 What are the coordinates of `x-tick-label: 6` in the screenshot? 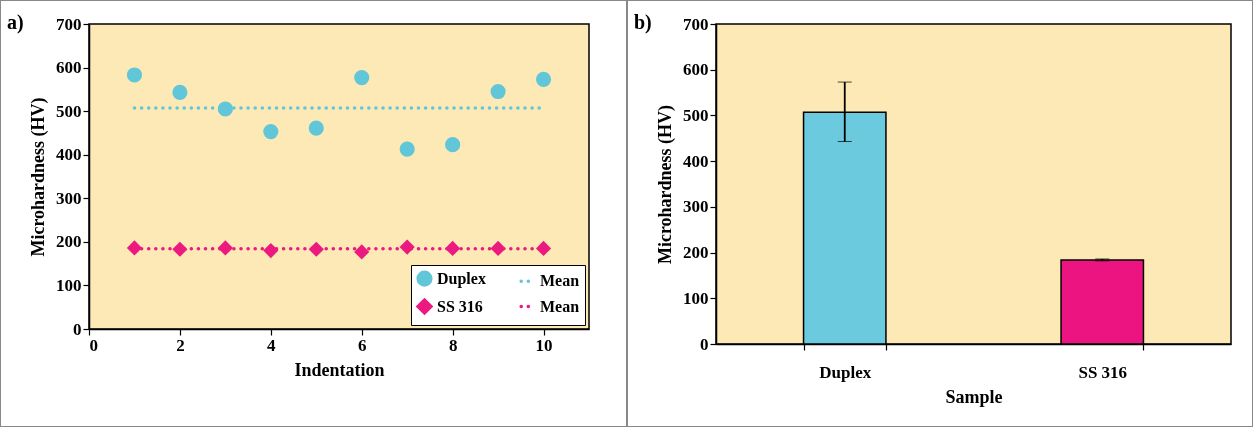 It's located at (362, 345).